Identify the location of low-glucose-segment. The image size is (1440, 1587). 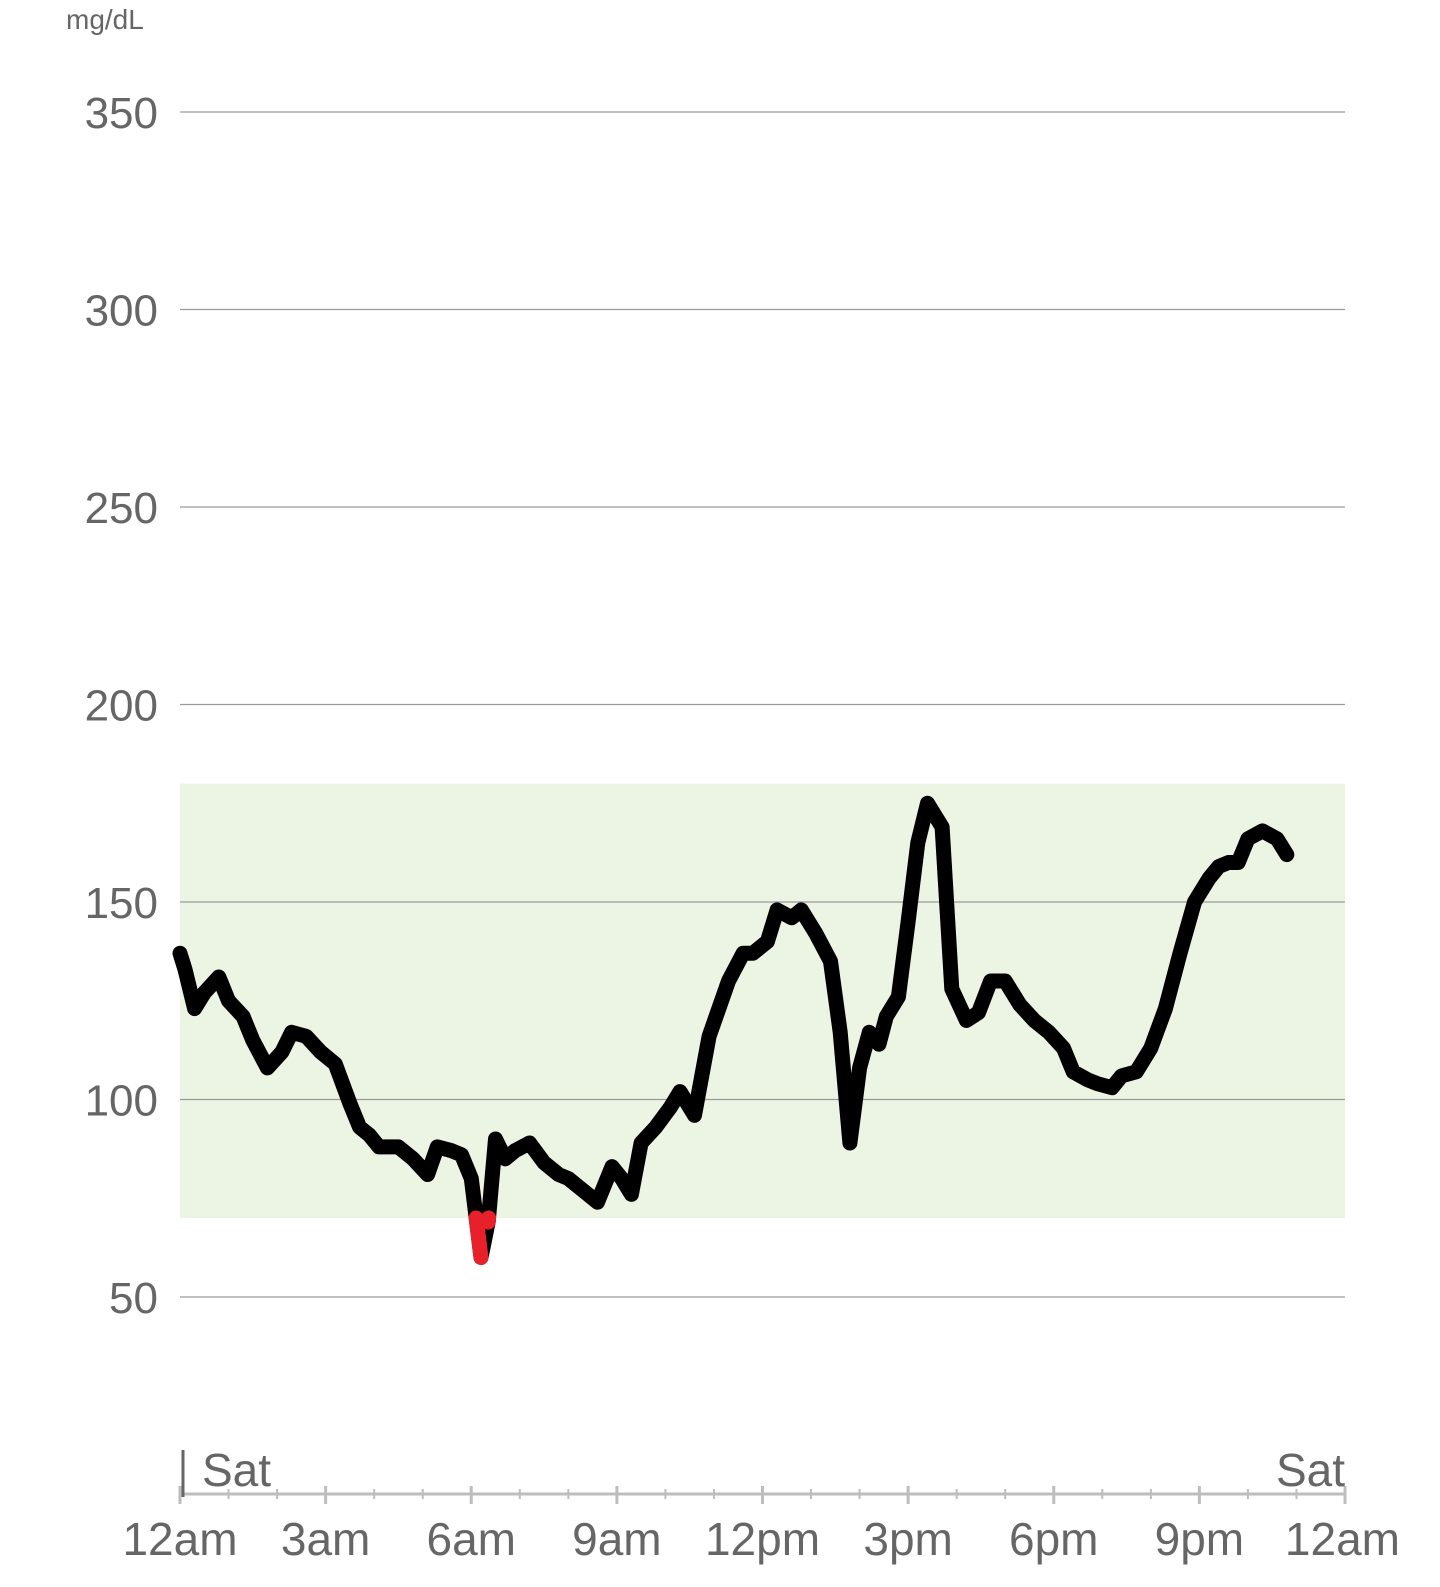
(478, 1237).